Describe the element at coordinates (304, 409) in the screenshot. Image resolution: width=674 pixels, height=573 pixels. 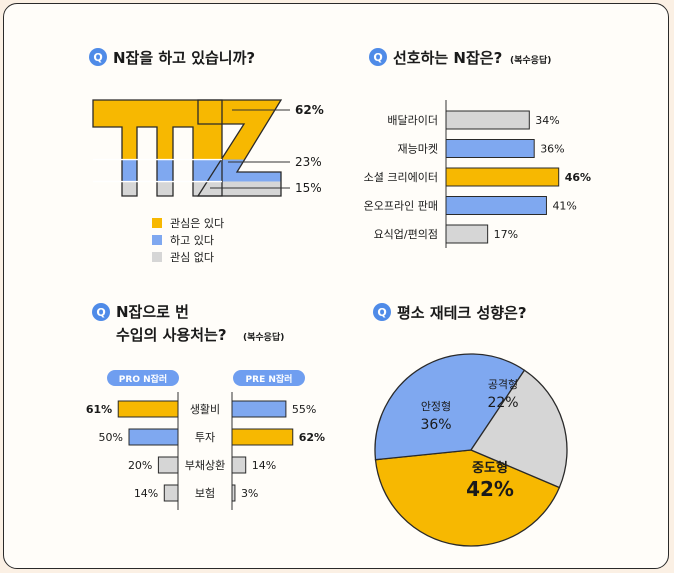
I see `usage-value-label-pre-1: 55%` at that location.